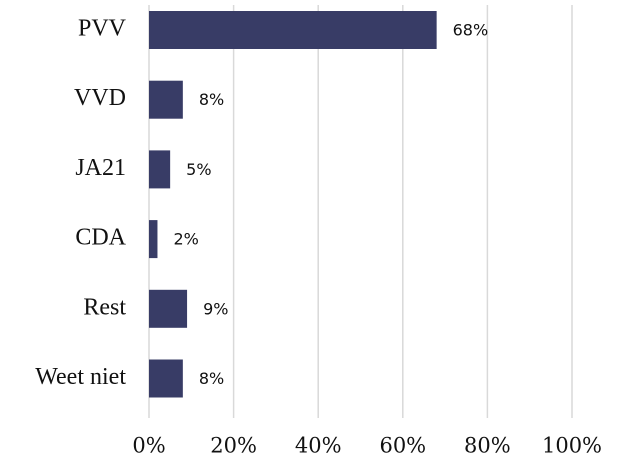  What do you see at coordinates (148, 446) in the screenshot?
I see `x-tick-label: 0%` at bounding box center [148, 446].